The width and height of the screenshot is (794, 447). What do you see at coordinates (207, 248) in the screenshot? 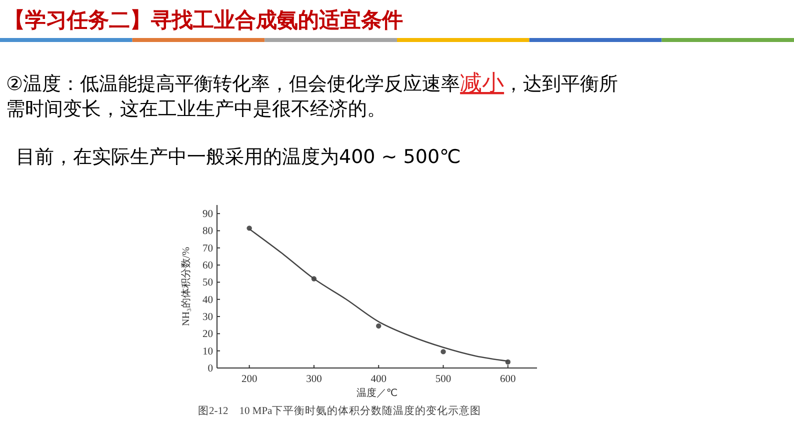
I see `y-tick-label: 70` at bounding box center [207, 248].